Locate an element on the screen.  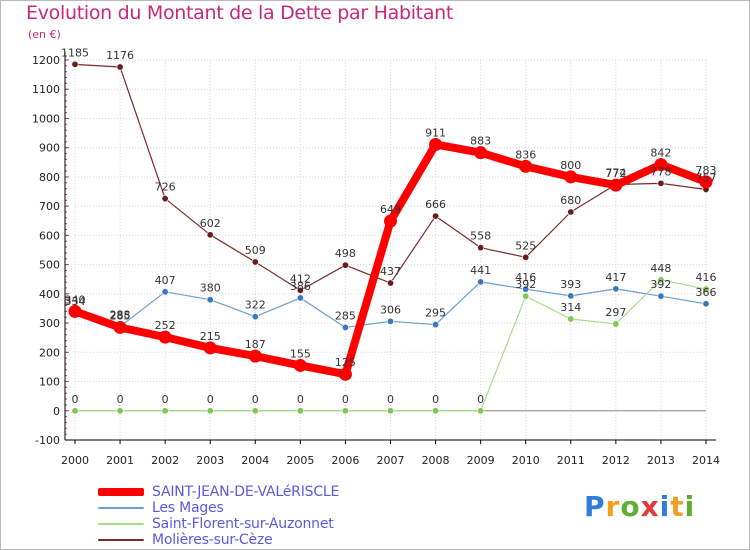
data-label: 314 is located at coordinates (570, 307).